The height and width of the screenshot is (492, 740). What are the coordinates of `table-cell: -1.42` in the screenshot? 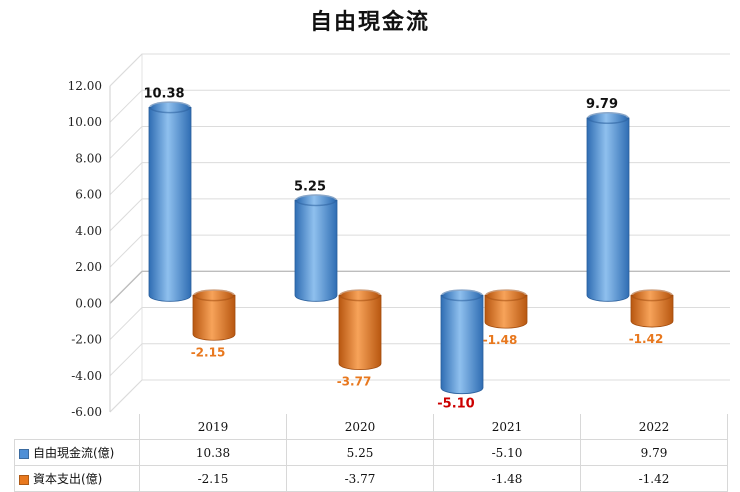 It's located at (654, 478).